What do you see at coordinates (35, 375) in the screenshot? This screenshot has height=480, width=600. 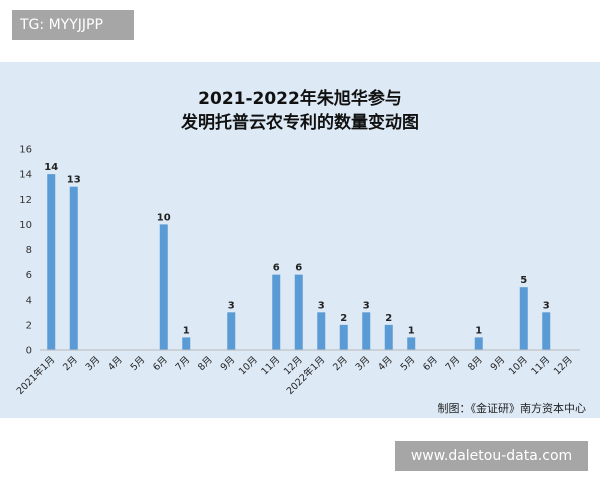 I see `x-tick-label: 2021年1月` at bounding box center [35, 375].